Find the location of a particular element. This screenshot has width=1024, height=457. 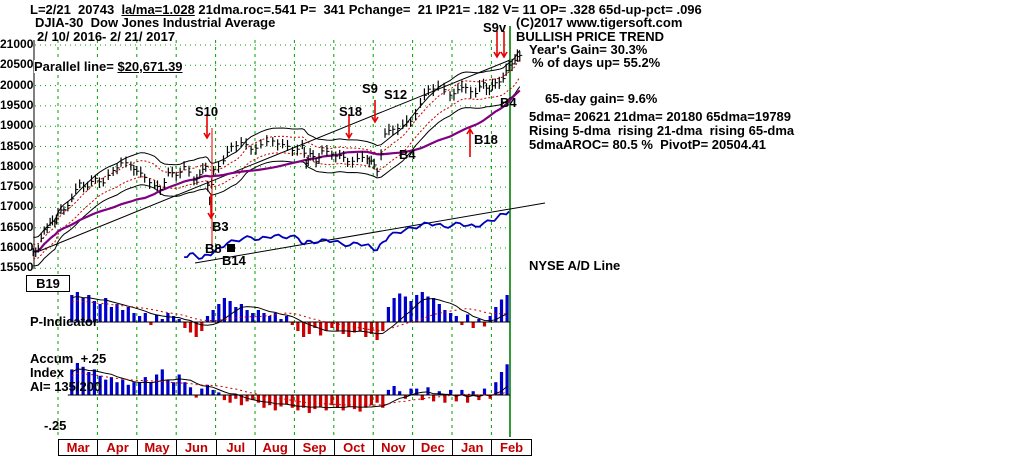

price-axis-tick: 17500 is located at coordinates (17, 186).